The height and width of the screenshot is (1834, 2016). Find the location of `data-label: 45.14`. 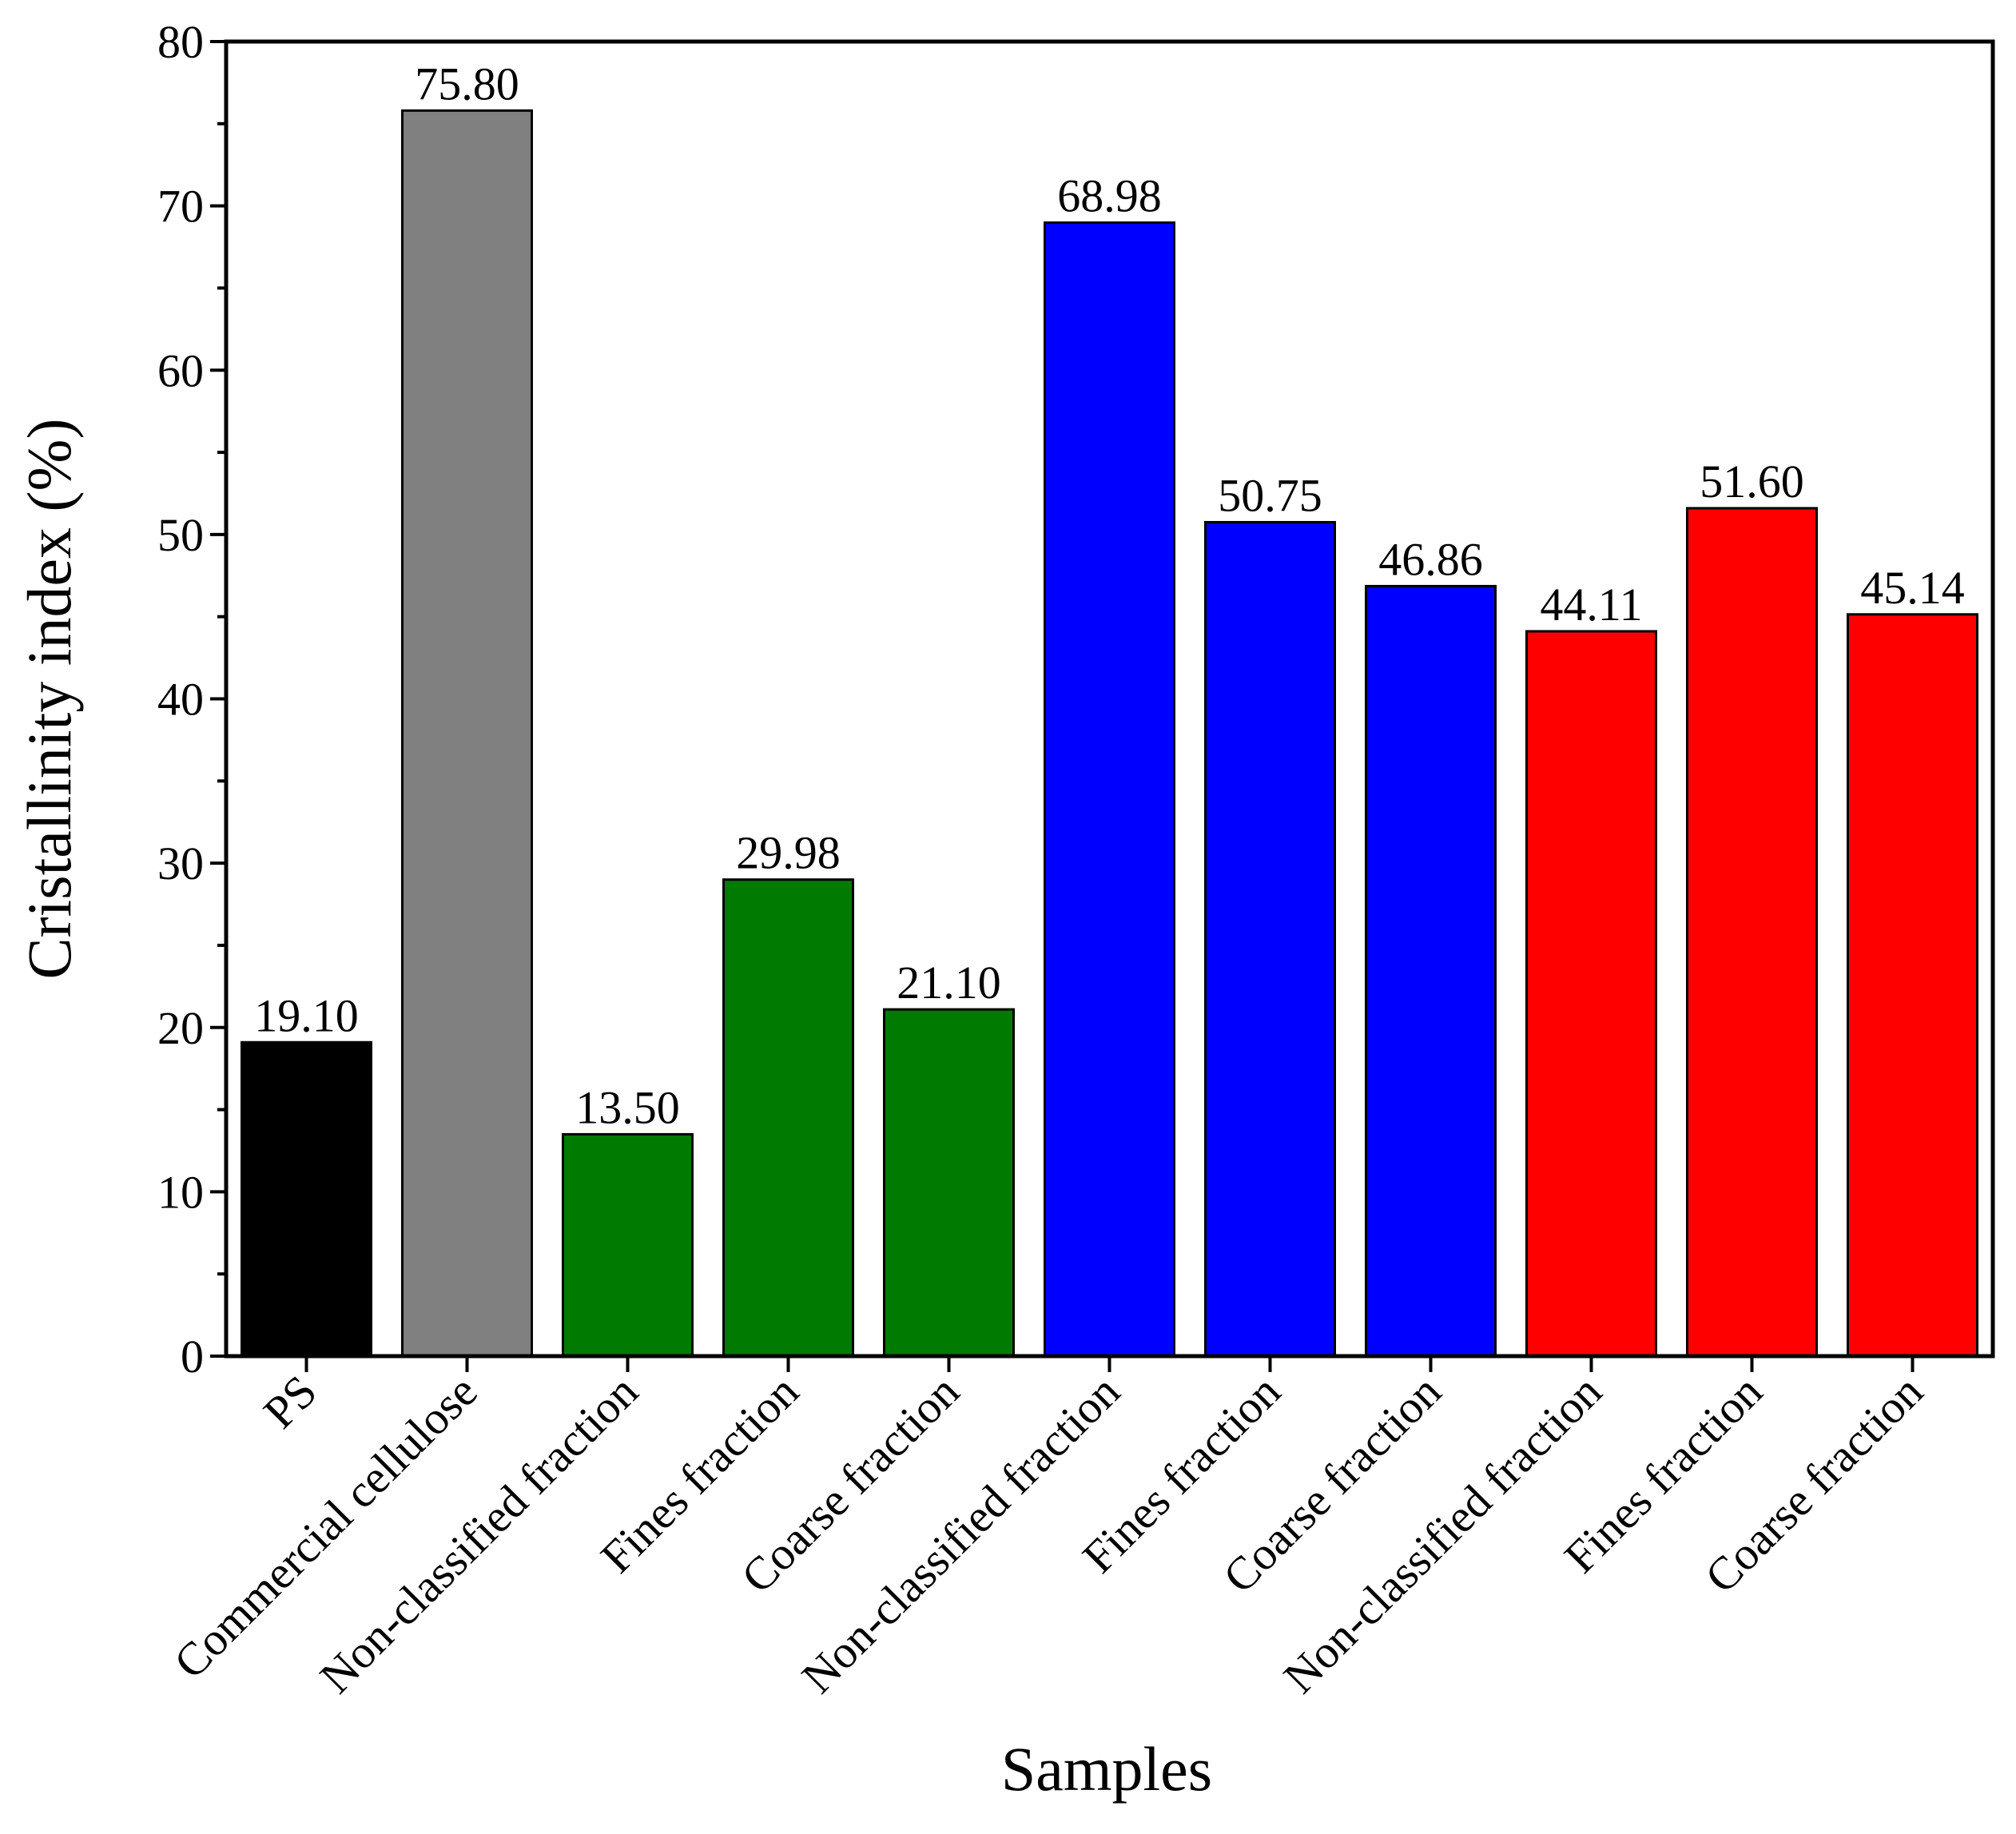

data-label: 45.14 is located at coordinates (1913, 588).